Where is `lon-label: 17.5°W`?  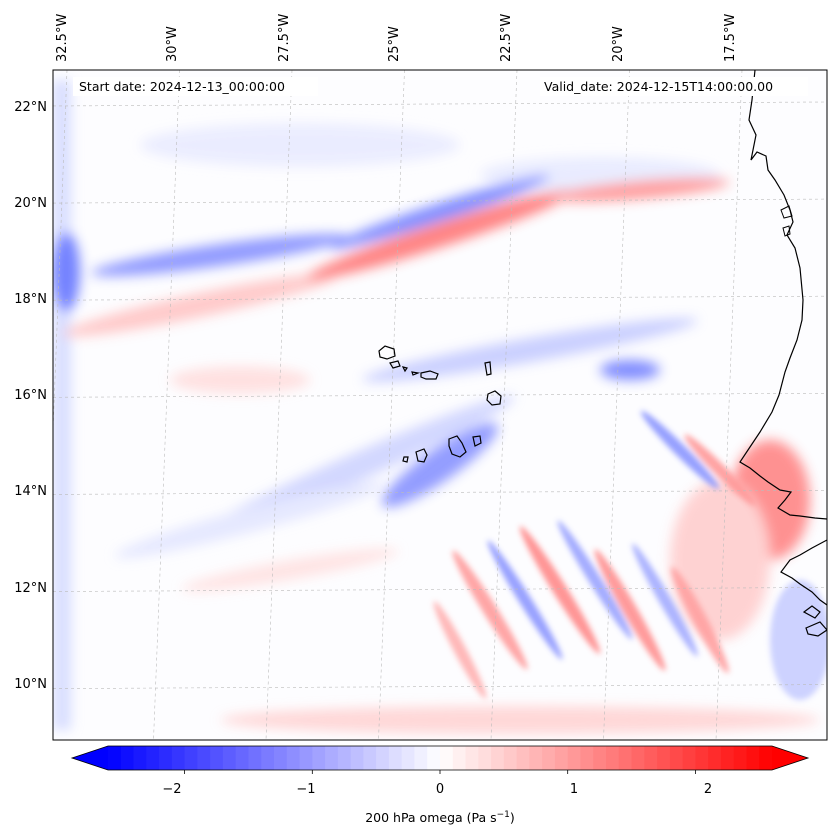 lon-label: 17.5°W is located at coordinates (730, 38).